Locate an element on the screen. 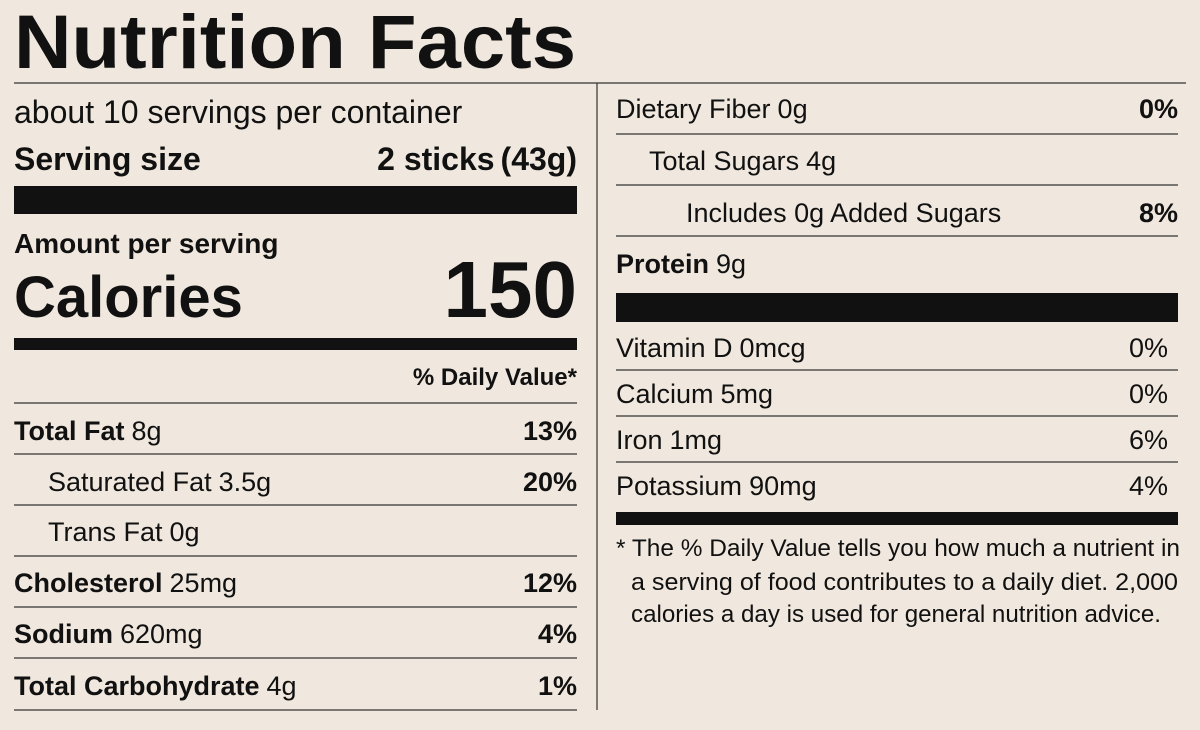 The height and width of the screenshot is (730, 1200). nutrient: Saturated Fat 3.5g is located at coordinates (159, 482).